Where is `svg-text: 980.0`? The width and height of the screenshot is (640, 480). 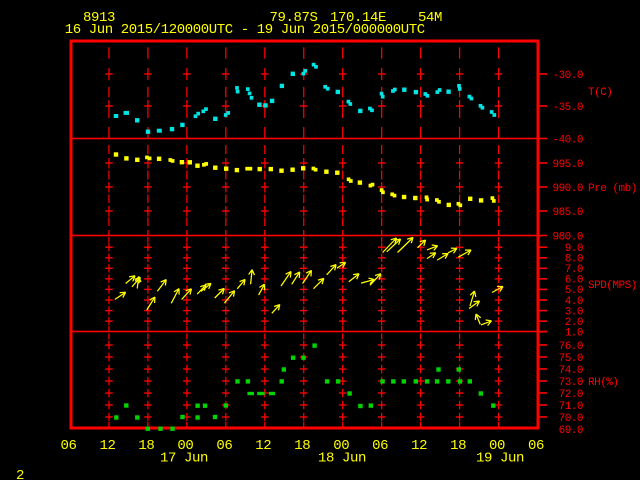 svg-text: 980.0 is located at coordinates (567, 237).